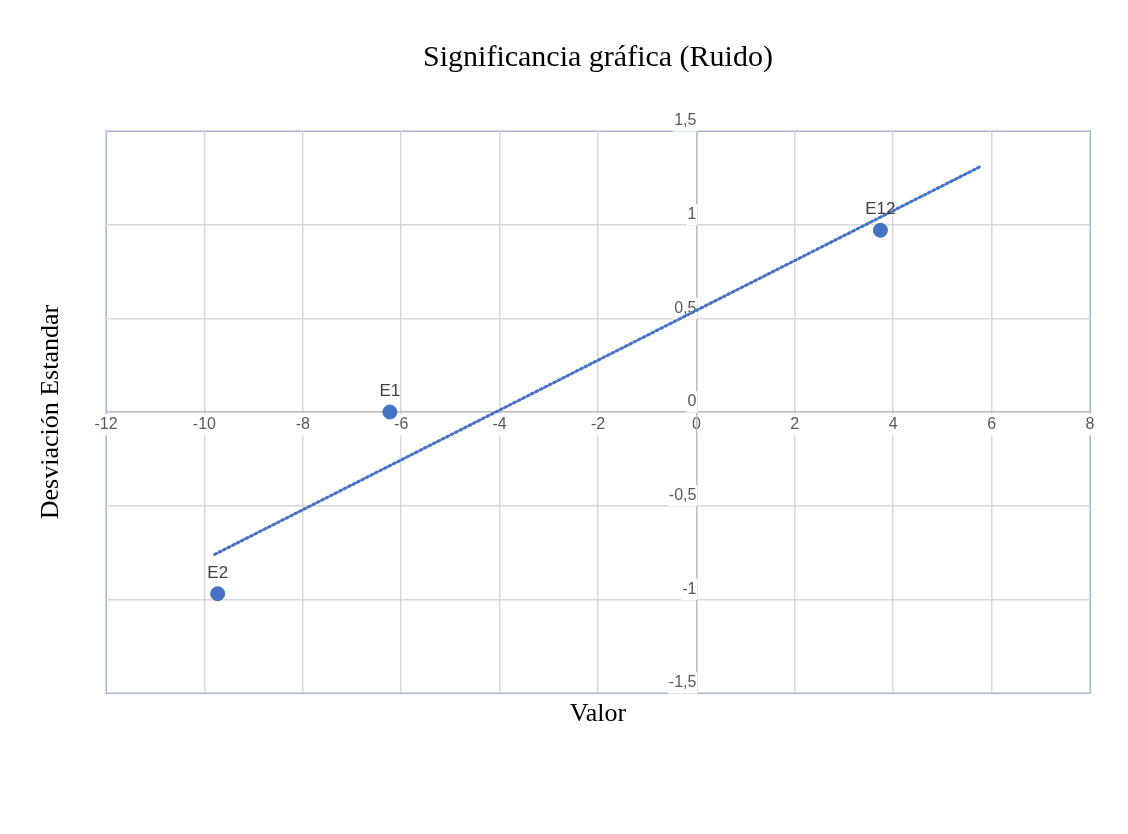 Image resolution: width=1128 pixels, height=834 pixels. What do you see at coordinates (390, 391) in the screenshot?
I see `annotation: E1` at bounding box center [390, 391].